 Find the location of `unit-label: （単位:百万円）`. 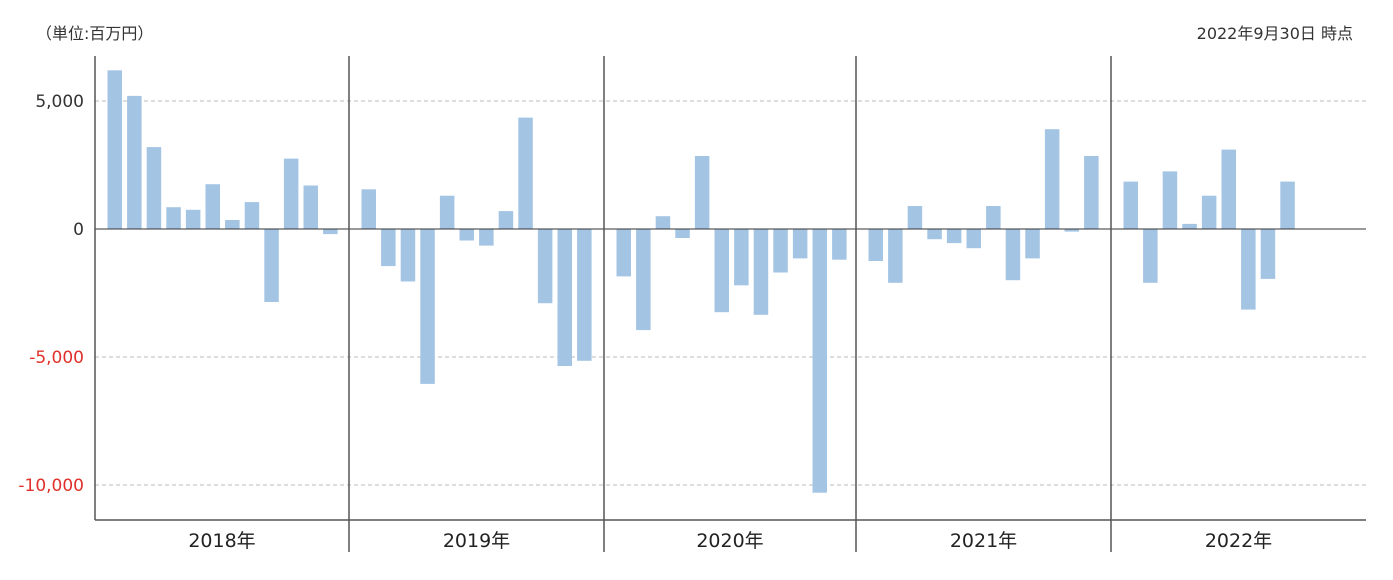

unit-label: （単位:百万円） is located at coordinates (95, 33).